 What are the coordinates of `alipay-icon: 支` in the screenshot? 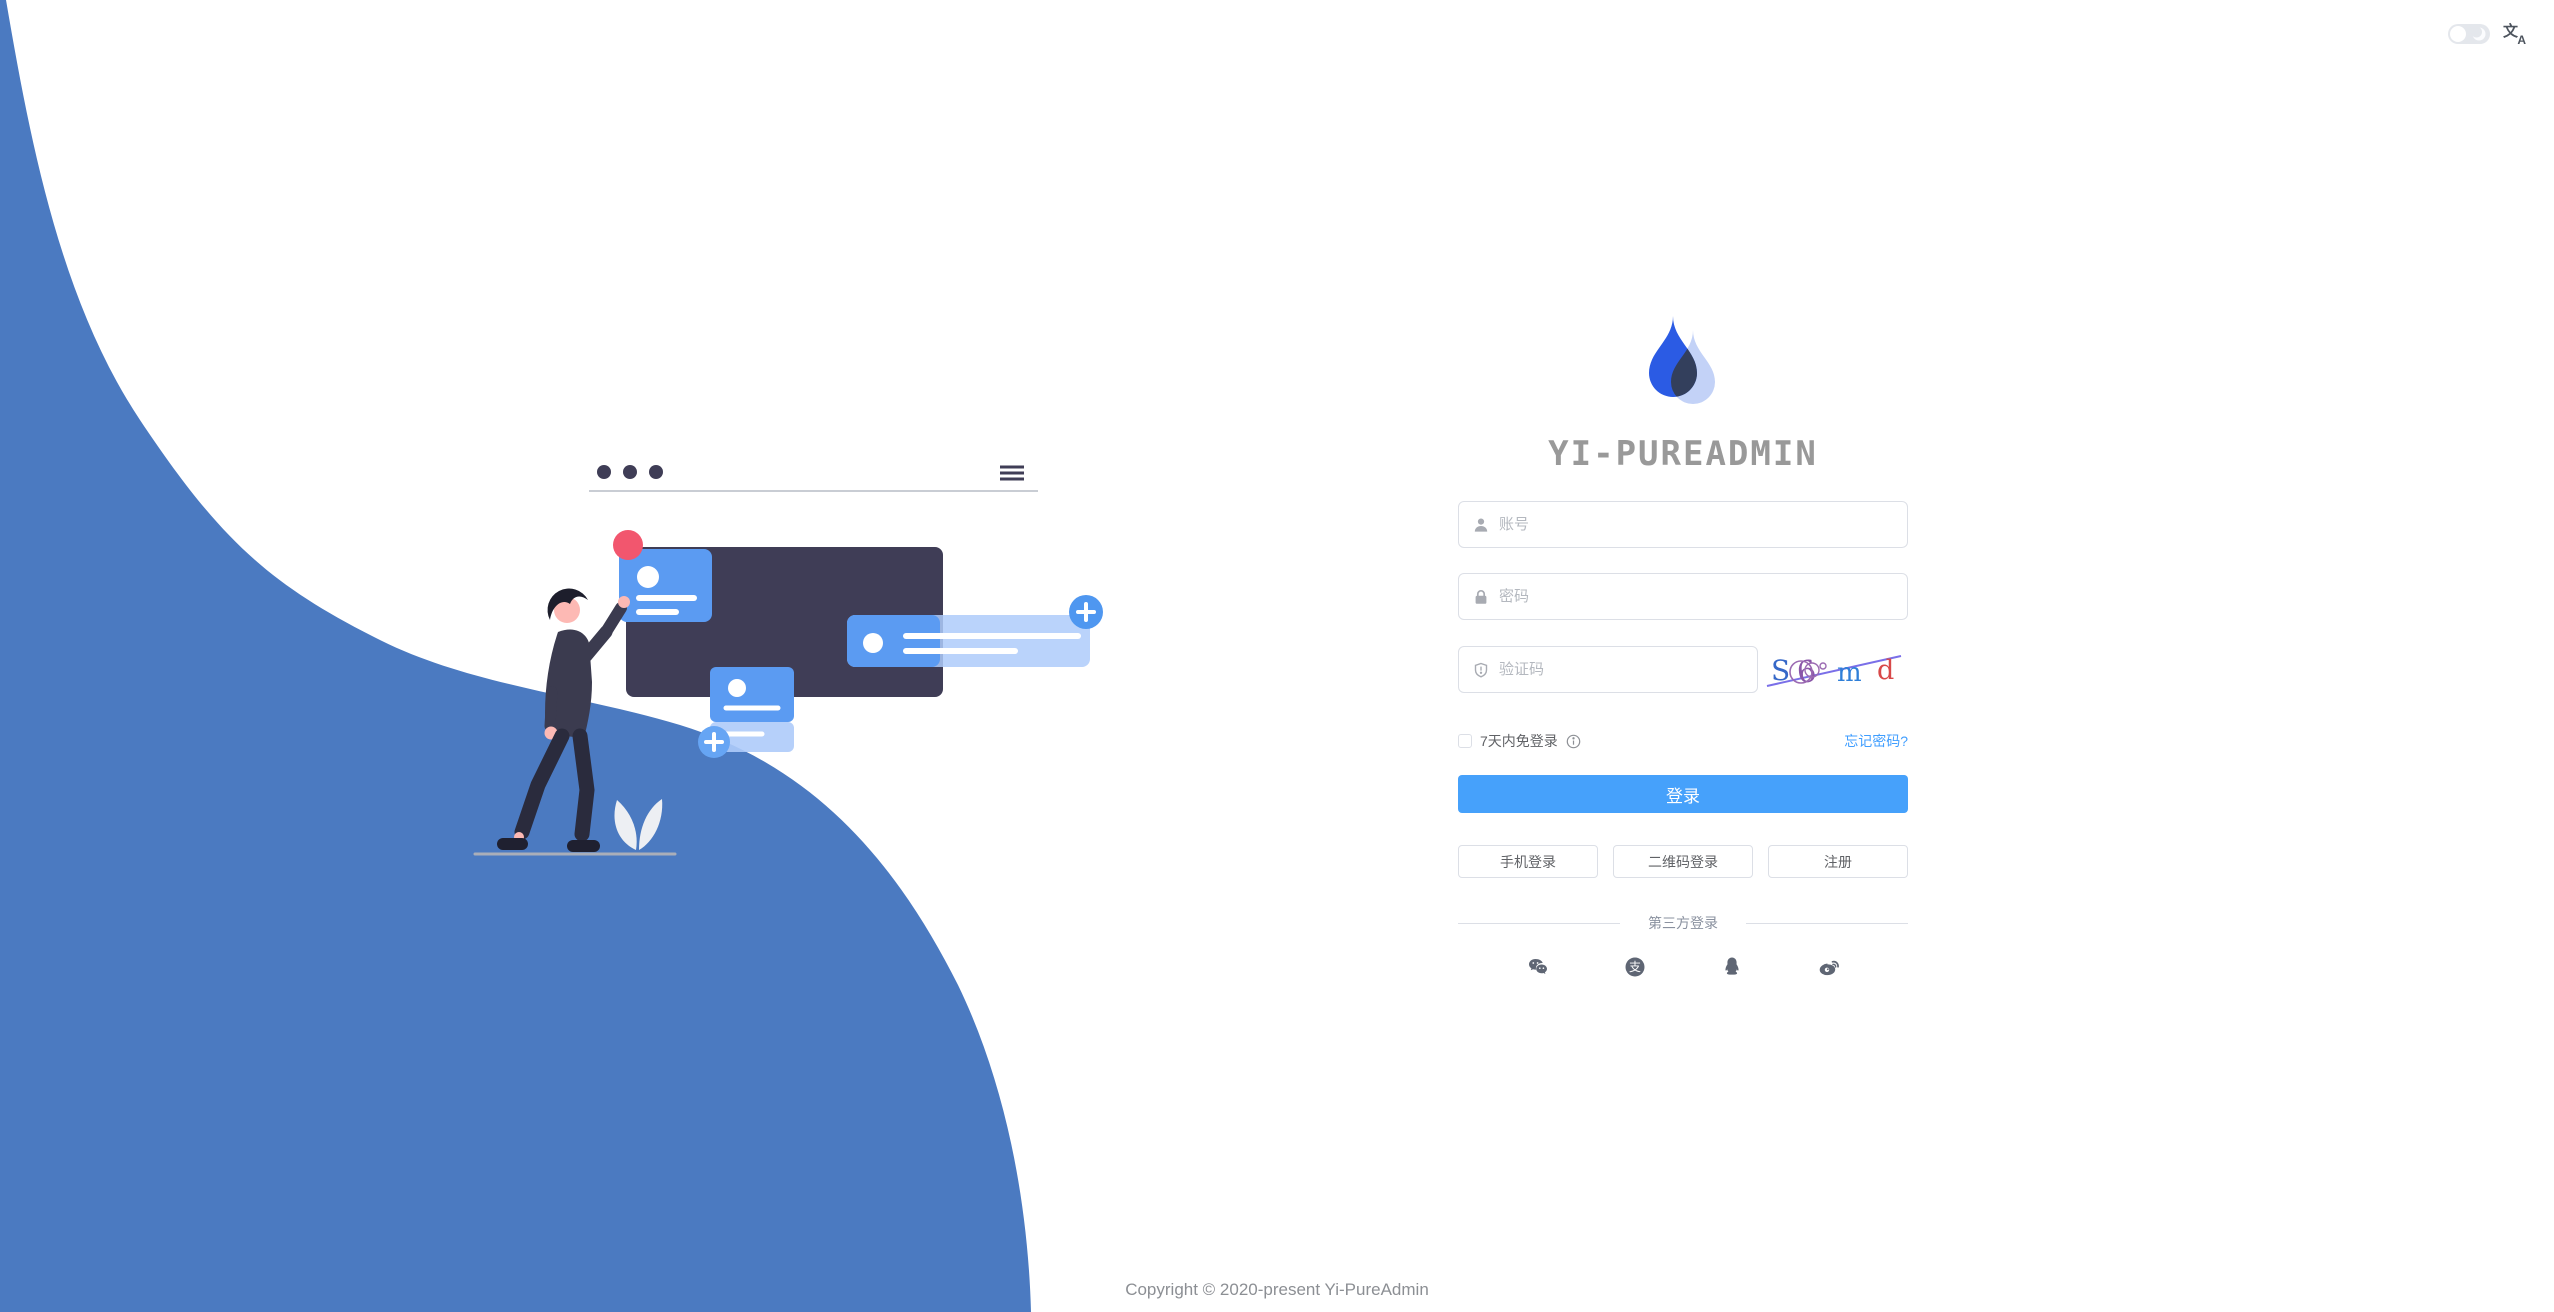 It's located at (1635, 967).